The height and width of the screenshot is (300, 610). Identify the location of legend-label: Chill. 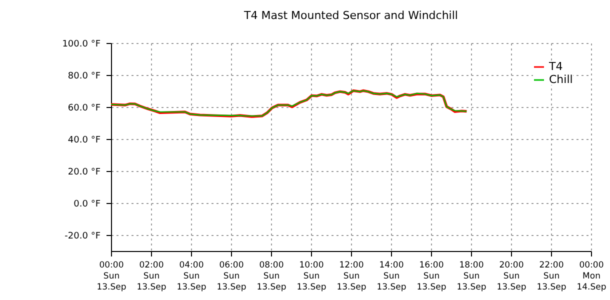
(561, 79).